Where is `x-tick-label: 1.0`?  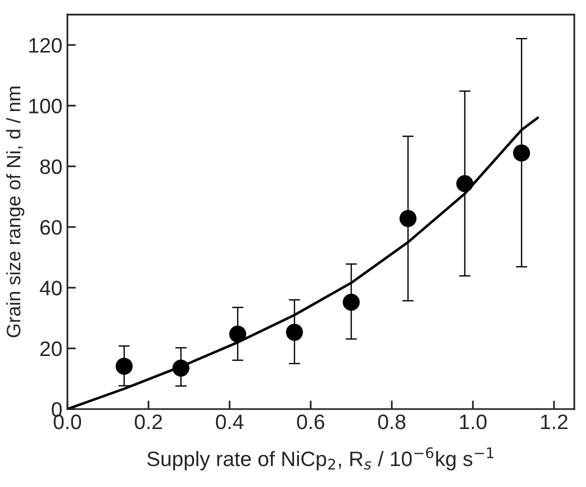 x-tick-label: 1.0 is located at coordinates (473, 422).